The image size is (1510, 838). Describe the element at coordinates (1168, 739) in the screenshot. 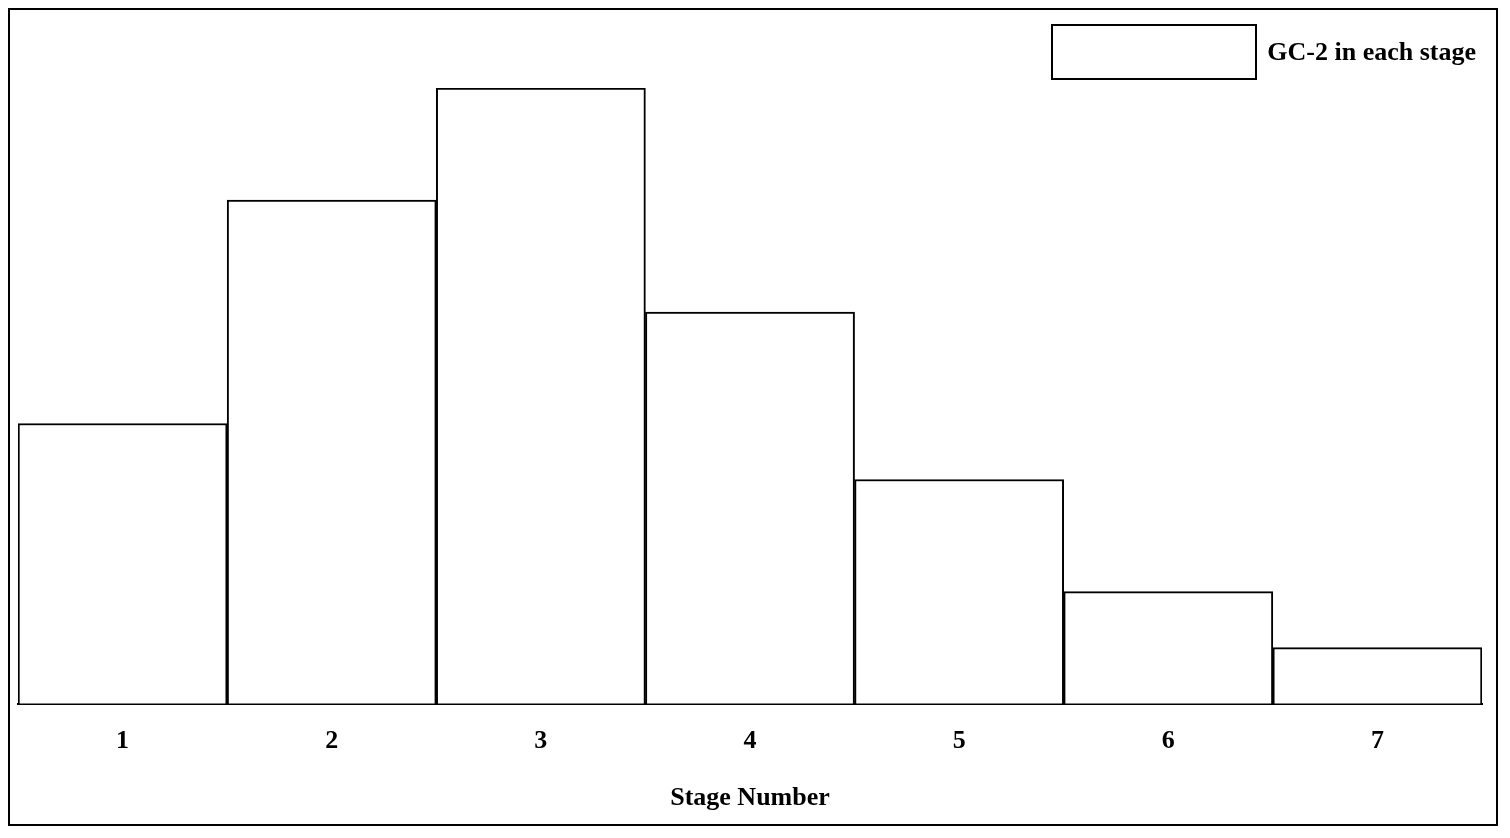

I see `x-tick-label: 6` at that location.